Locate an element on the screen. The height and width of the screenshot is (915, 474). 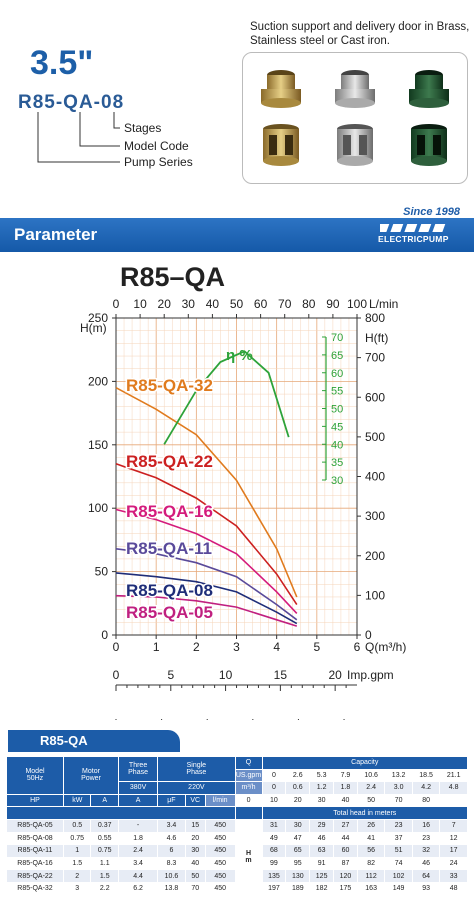
y-right-tick-label: 200 is located at coordinates (375, 556).